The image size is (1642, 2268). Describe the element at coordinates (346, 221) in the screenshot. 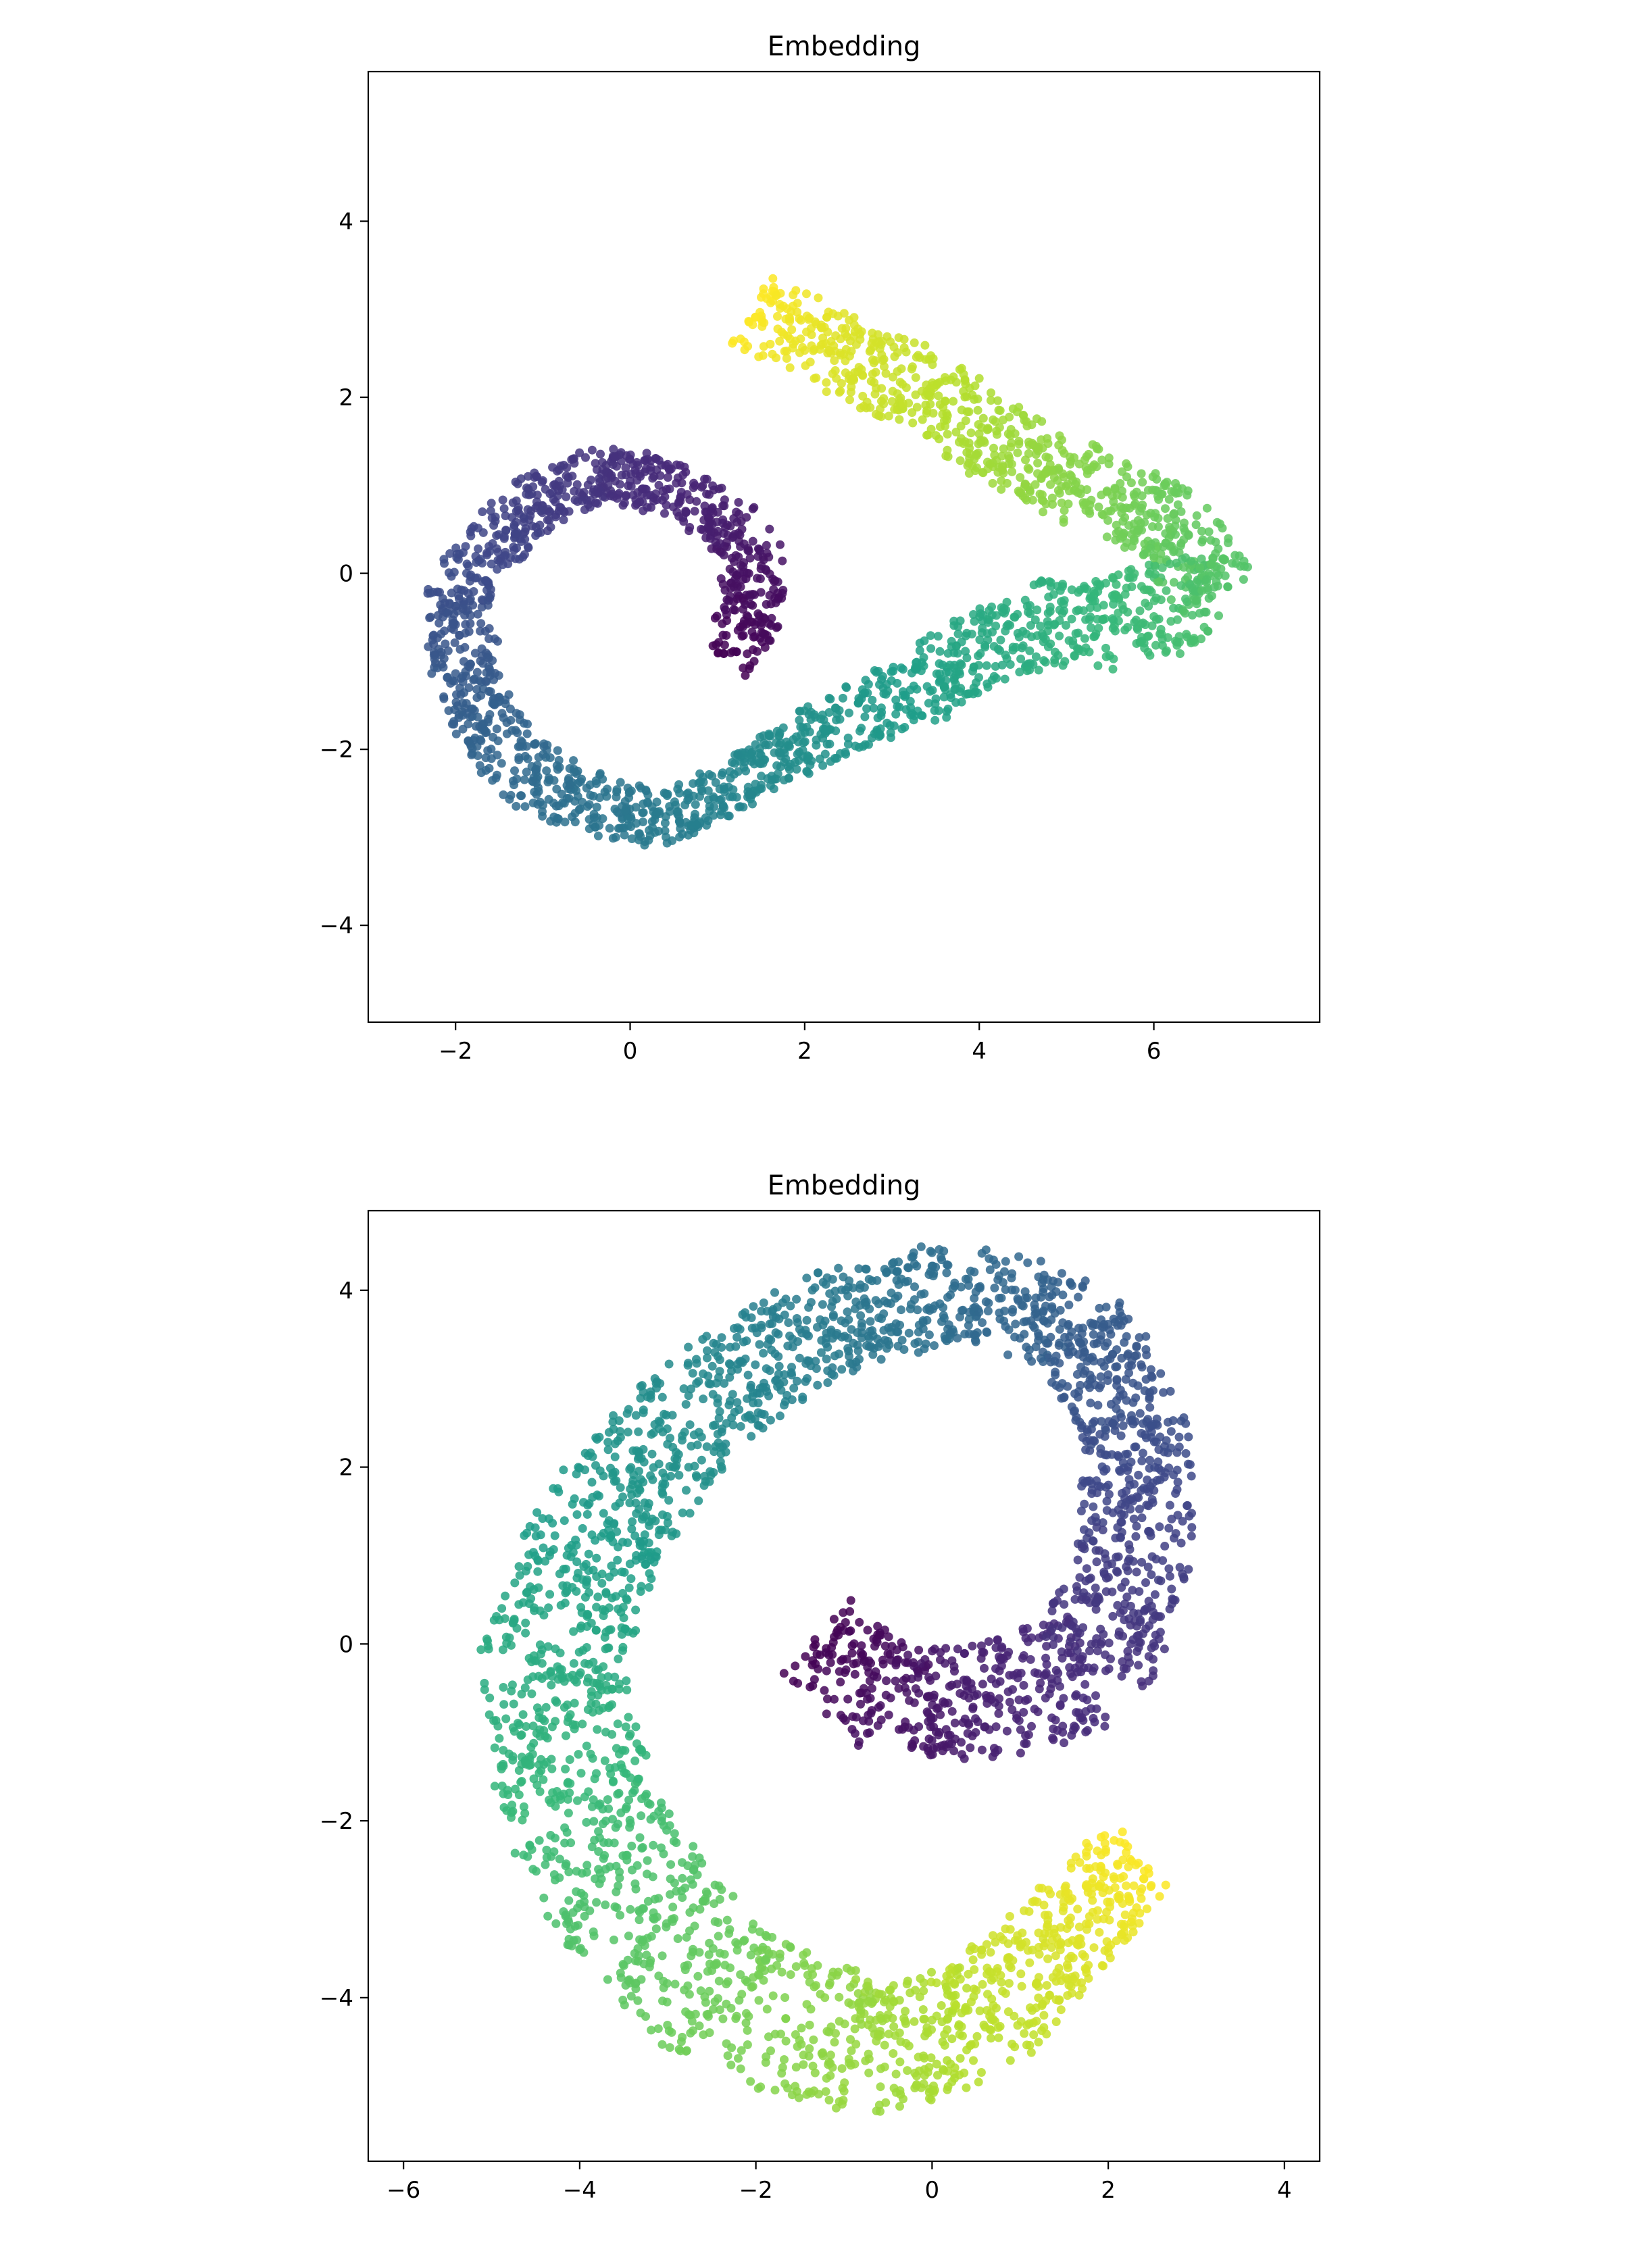

I see `y-tick-label: 4` at that location.